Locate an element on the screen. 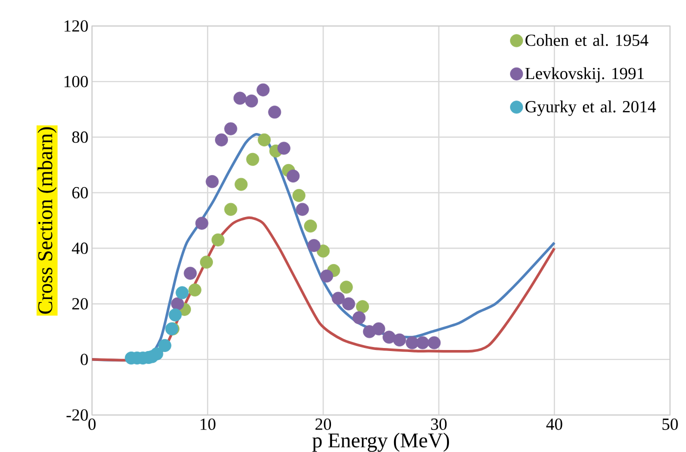 This screenshot has width=686, height=452. y-tick-label: 20 is located at coordinates (80, 304).